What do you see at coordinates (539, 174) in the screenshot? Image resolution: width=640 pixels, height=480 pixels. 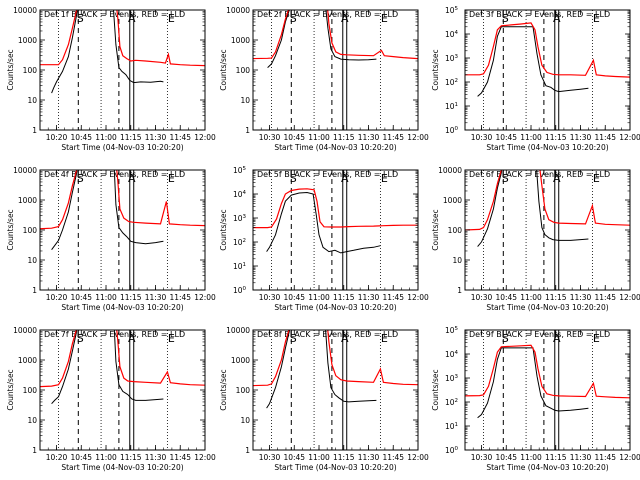 I see `panel-title: Det 6f BLACK = Events, RED = LLD` at bounding box center [539, 174].